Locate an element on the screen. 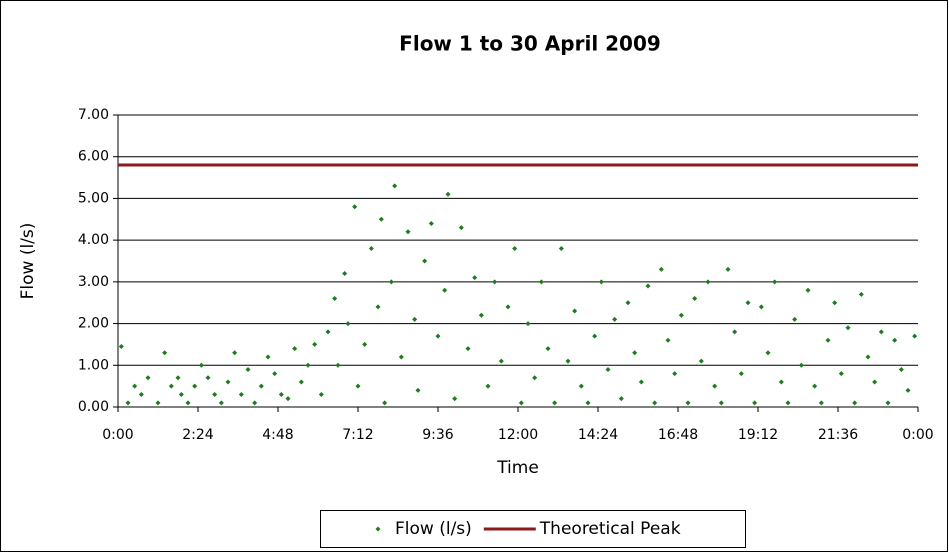 The width and height of the screenshot is (949, 553). x-tick-label: 12:00 is located at coordinates (518, 435).